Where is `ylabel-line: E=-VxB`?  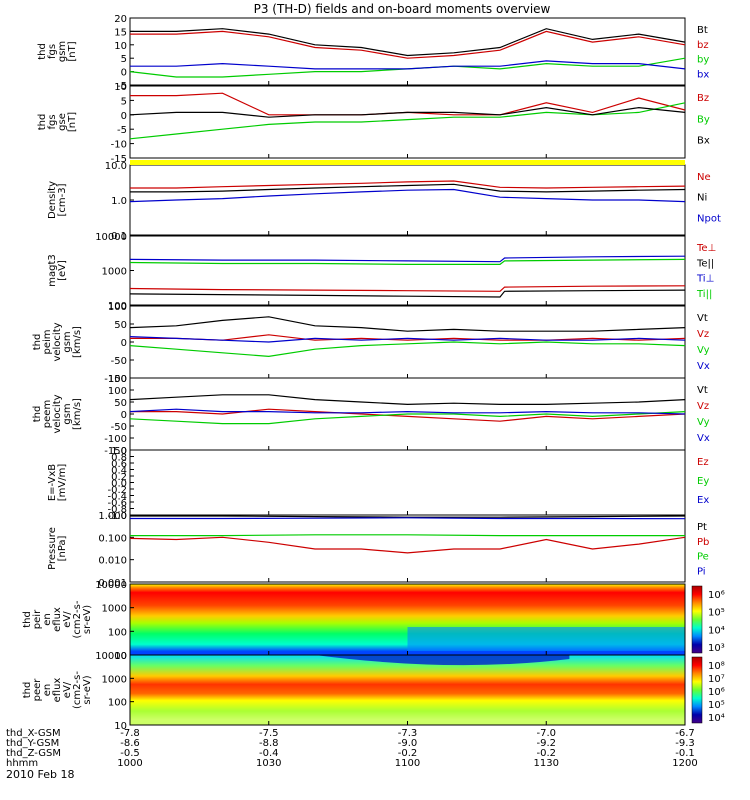 ylabel-line: E=-VxB is located at coordinates (52, 482).